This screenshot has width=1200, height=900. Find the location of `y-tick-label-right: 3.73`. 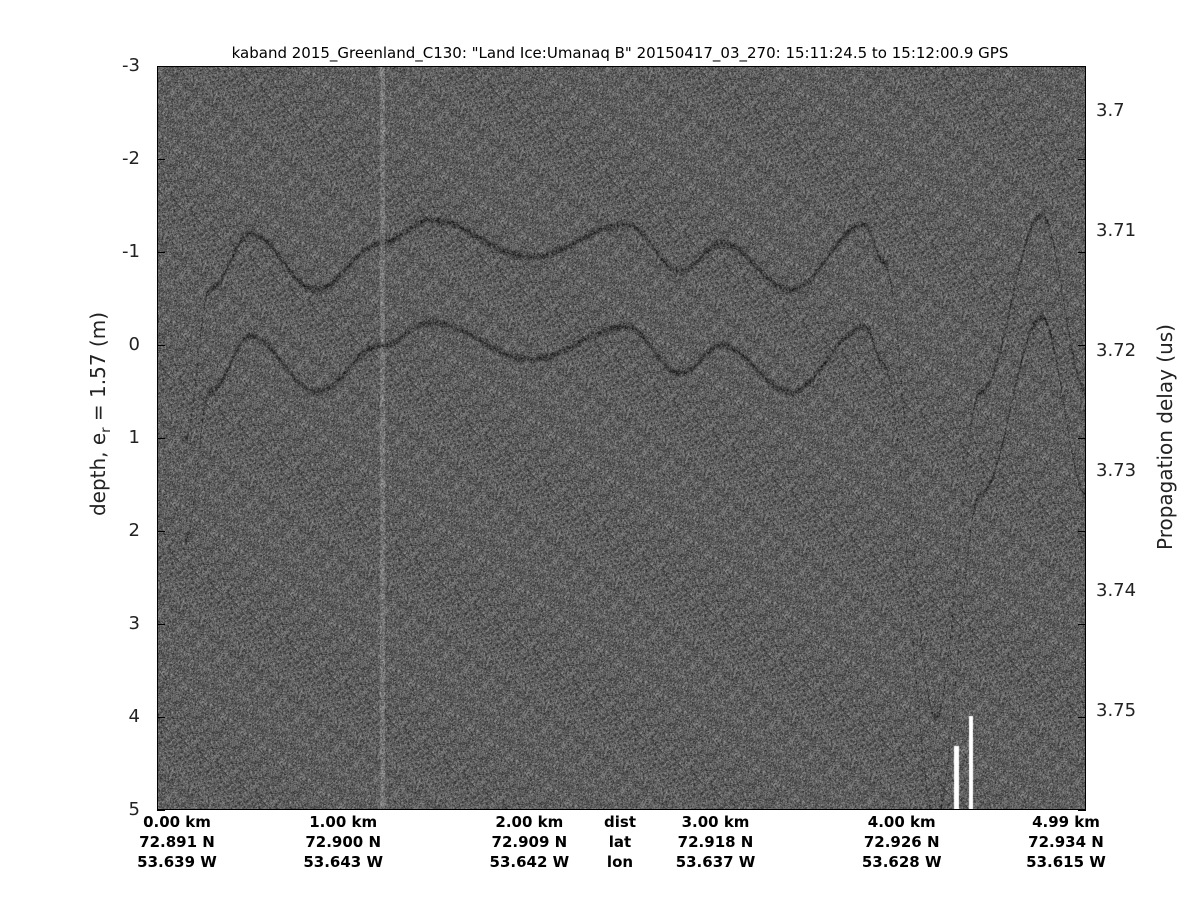

y-tick-label-right: 3.73 is located at coordinates (1116, 470).